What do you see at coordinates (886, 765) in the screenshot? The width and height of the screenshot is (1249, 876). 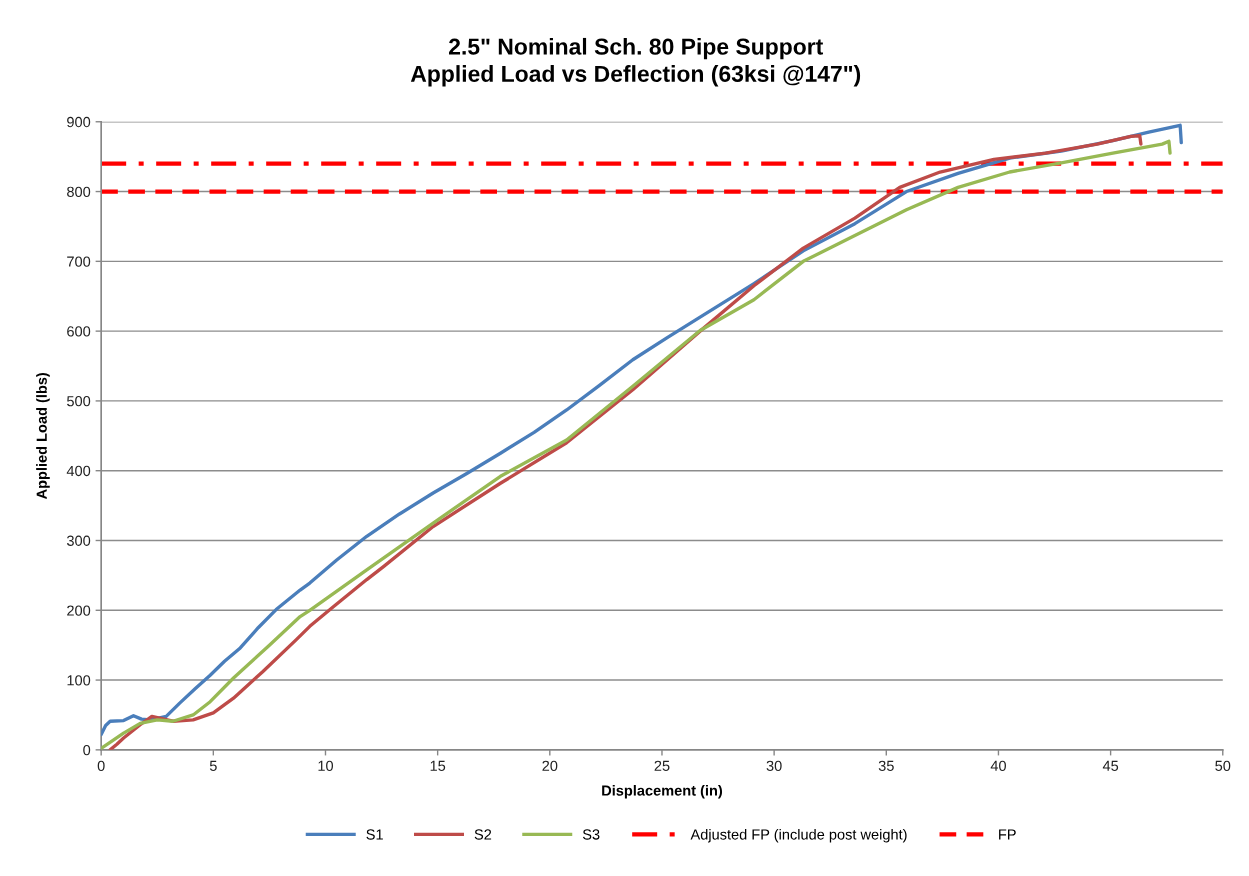 I see `x-tick-label: 35` at bounding box center [886, 765].